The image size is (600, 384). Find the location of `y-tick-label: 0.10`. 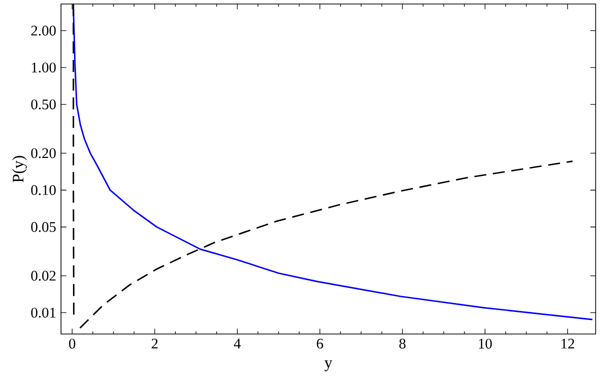

y-tick-label: 0.10 is located at coordinates (43, 190).